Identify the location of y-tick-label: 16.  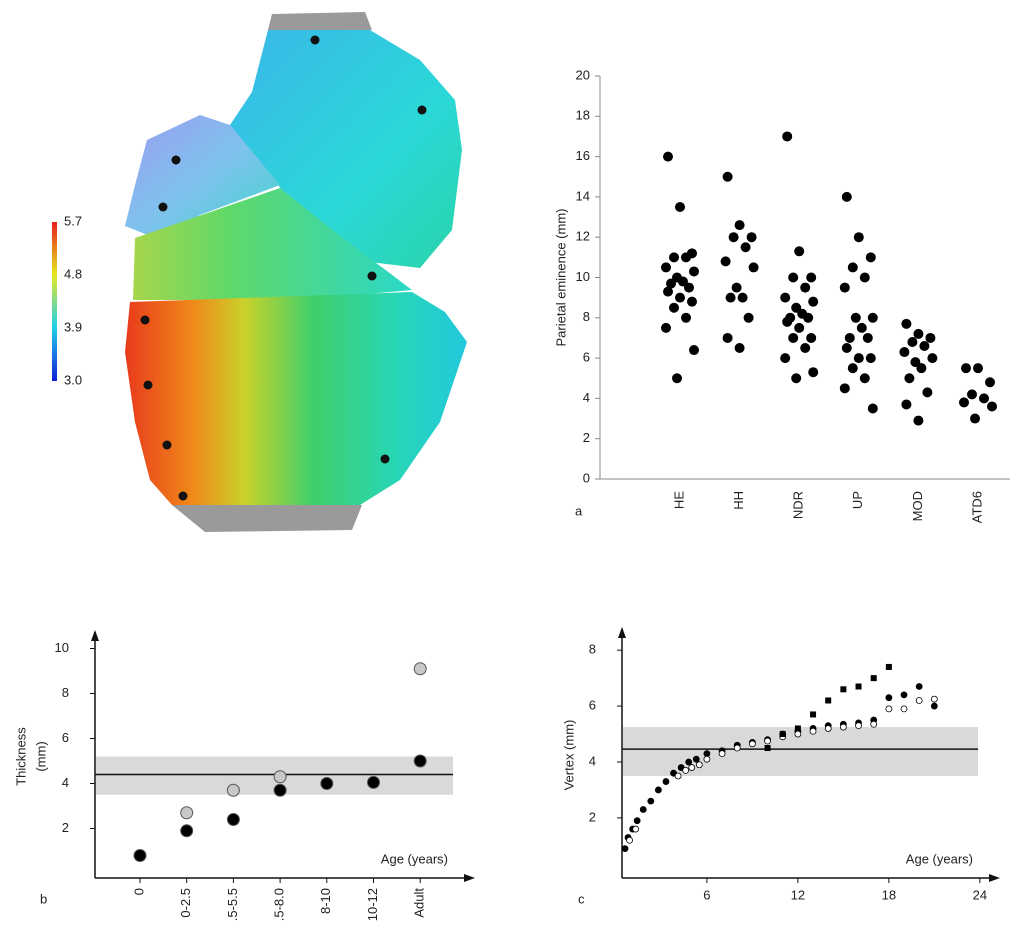
(583, 155).